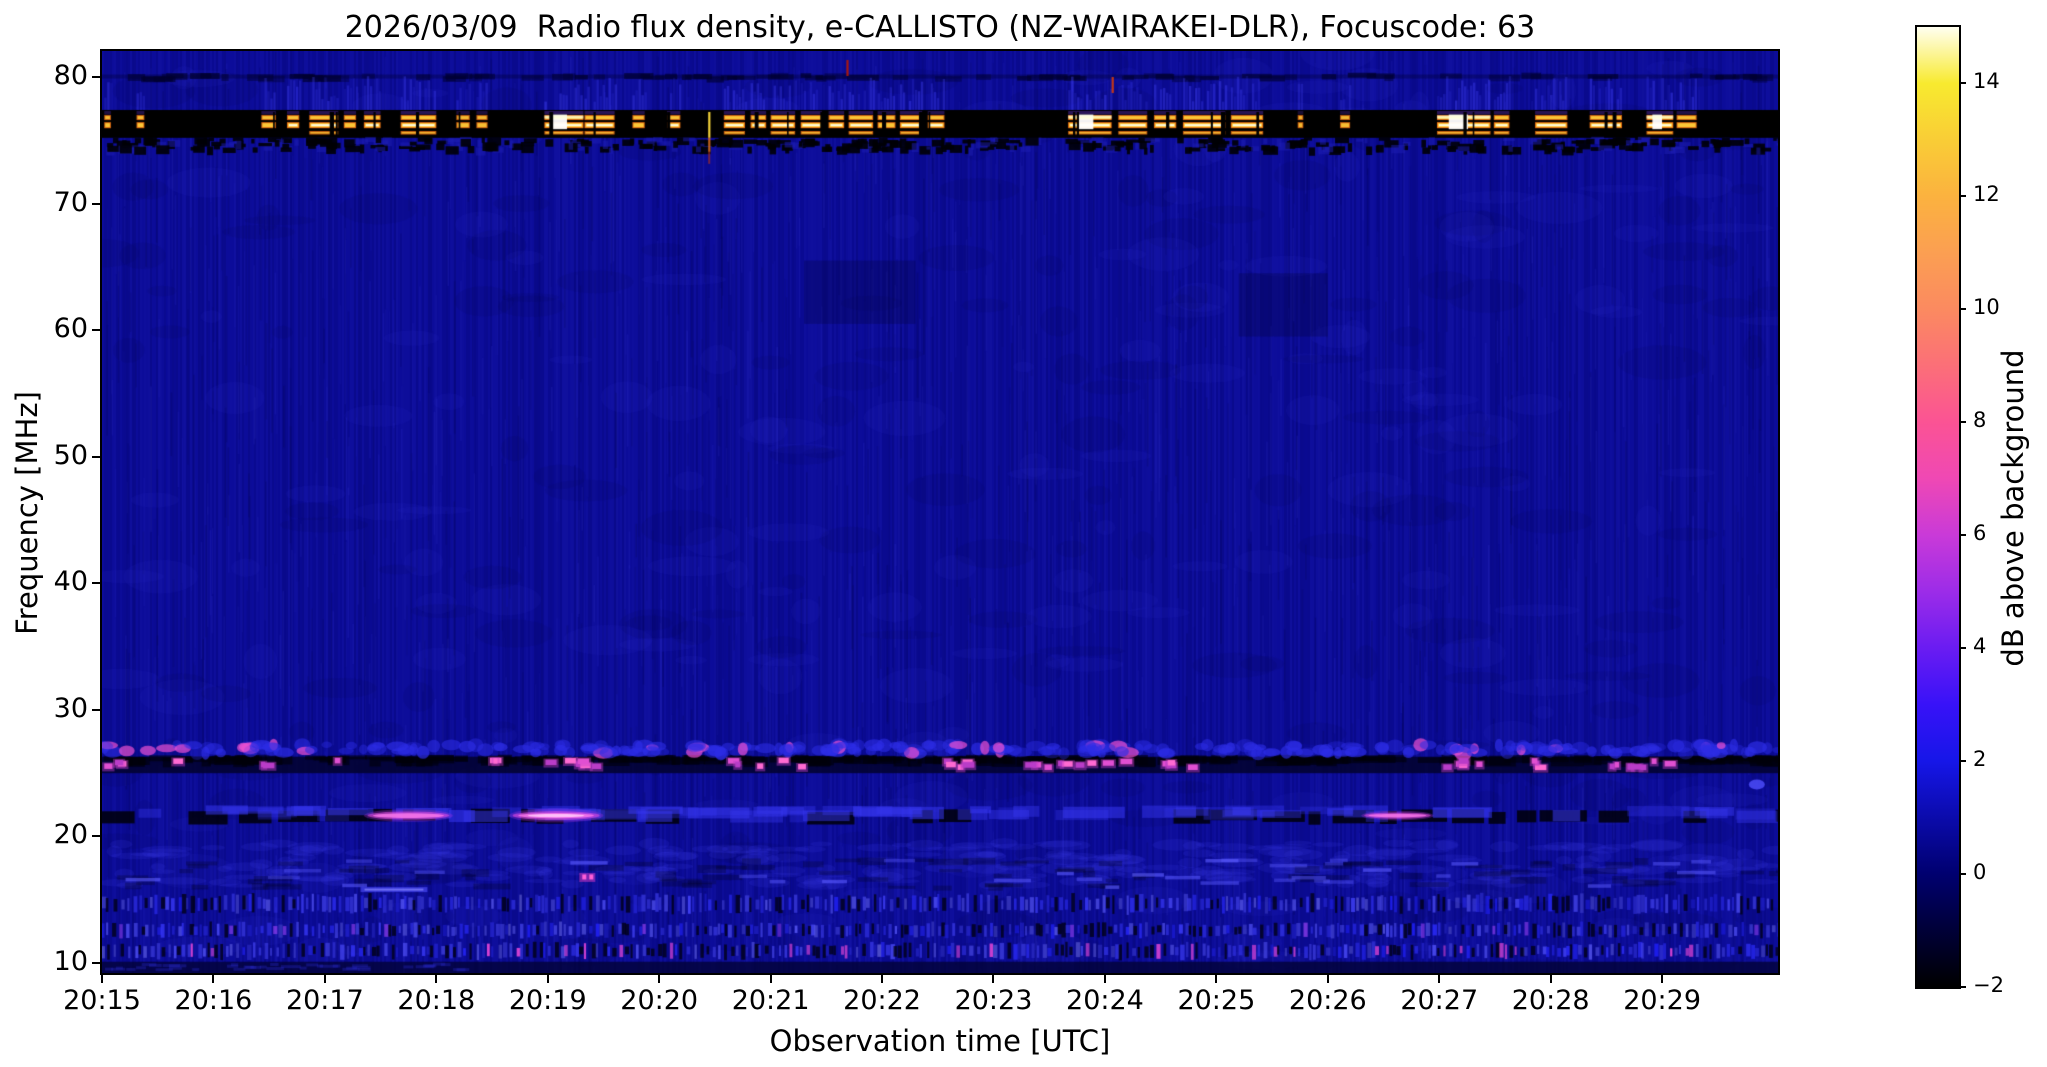 Image resolution: width=2047 pixels, height=1067 pixels. I want to click on x-tick-label: 20:26, so click(1327, 1000).